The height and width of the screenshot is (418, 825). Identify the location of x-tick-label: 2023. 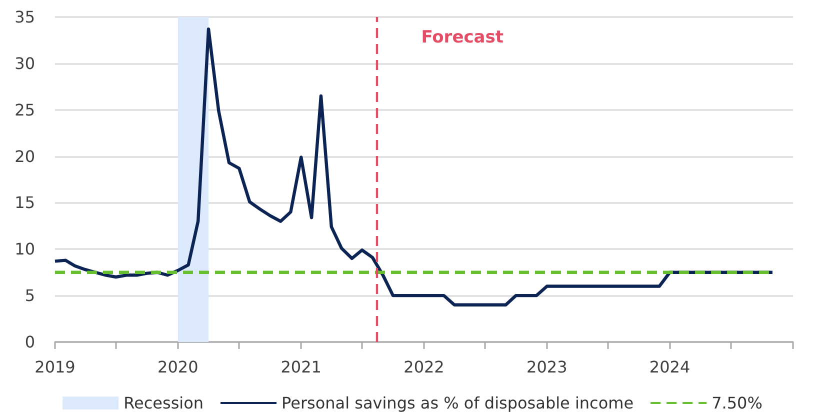
(547, 367).